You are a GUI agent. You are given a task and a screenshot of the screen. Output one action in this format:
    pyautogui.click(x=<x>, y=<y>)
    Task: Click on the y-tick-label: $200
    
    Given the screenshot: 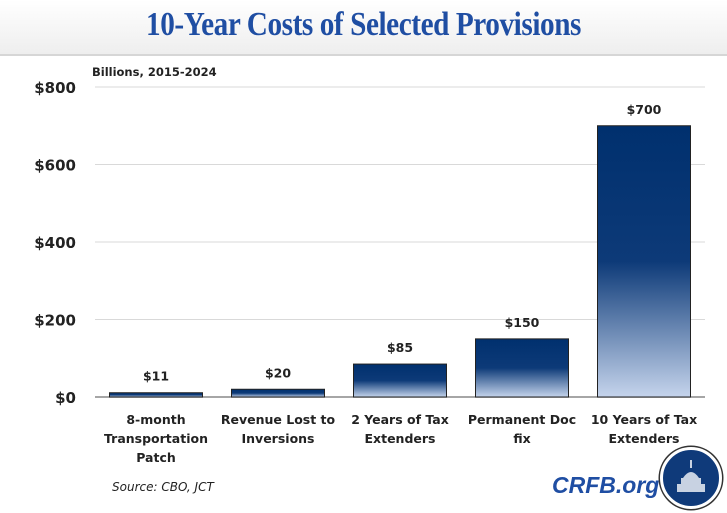 What is the action you would take?
    pyautogui.click(x=55, y=321)
    